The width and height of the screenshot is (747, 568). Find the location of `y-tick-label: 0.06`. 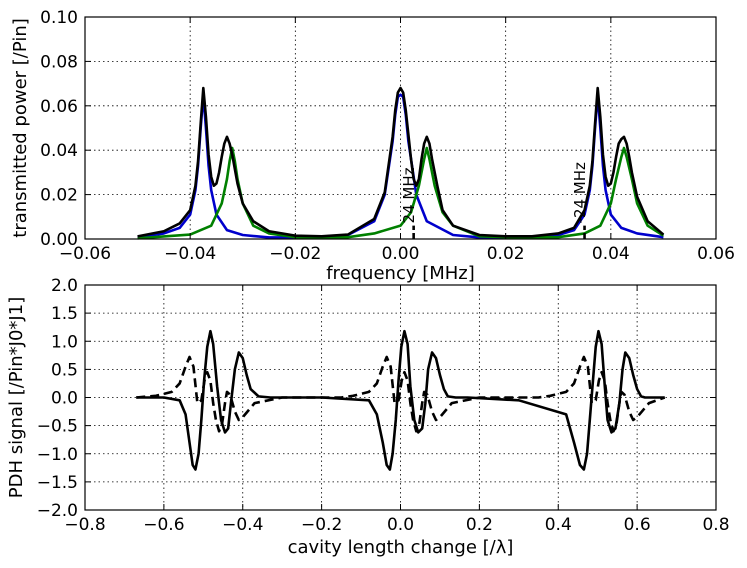

y-tick-label: 0.06 is located at coordinates (59, 107).